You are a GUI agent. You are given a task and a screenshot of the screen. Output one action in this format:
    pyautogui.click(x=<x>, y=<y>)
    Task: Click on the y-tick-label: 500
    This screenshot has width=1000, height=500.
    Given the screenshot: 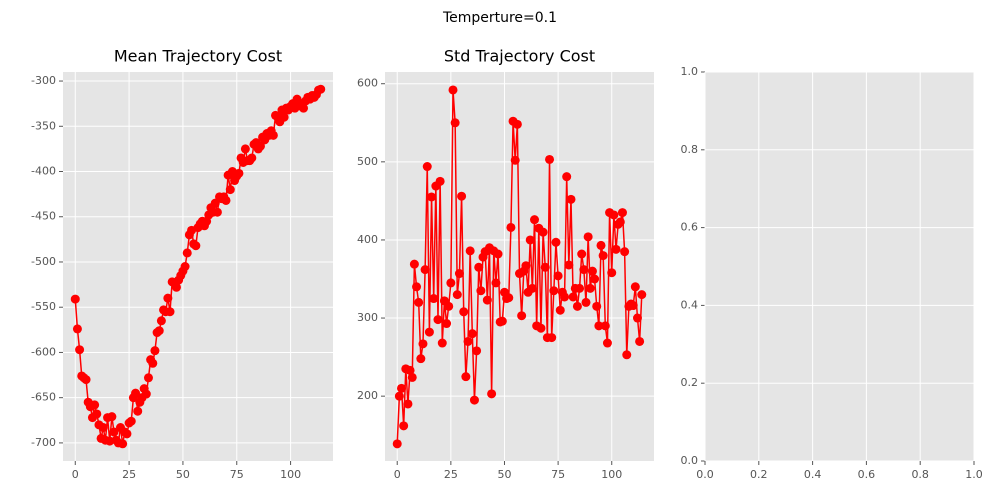 What is the action you would take?
    pyautogui.click(x=367, y=161)
    